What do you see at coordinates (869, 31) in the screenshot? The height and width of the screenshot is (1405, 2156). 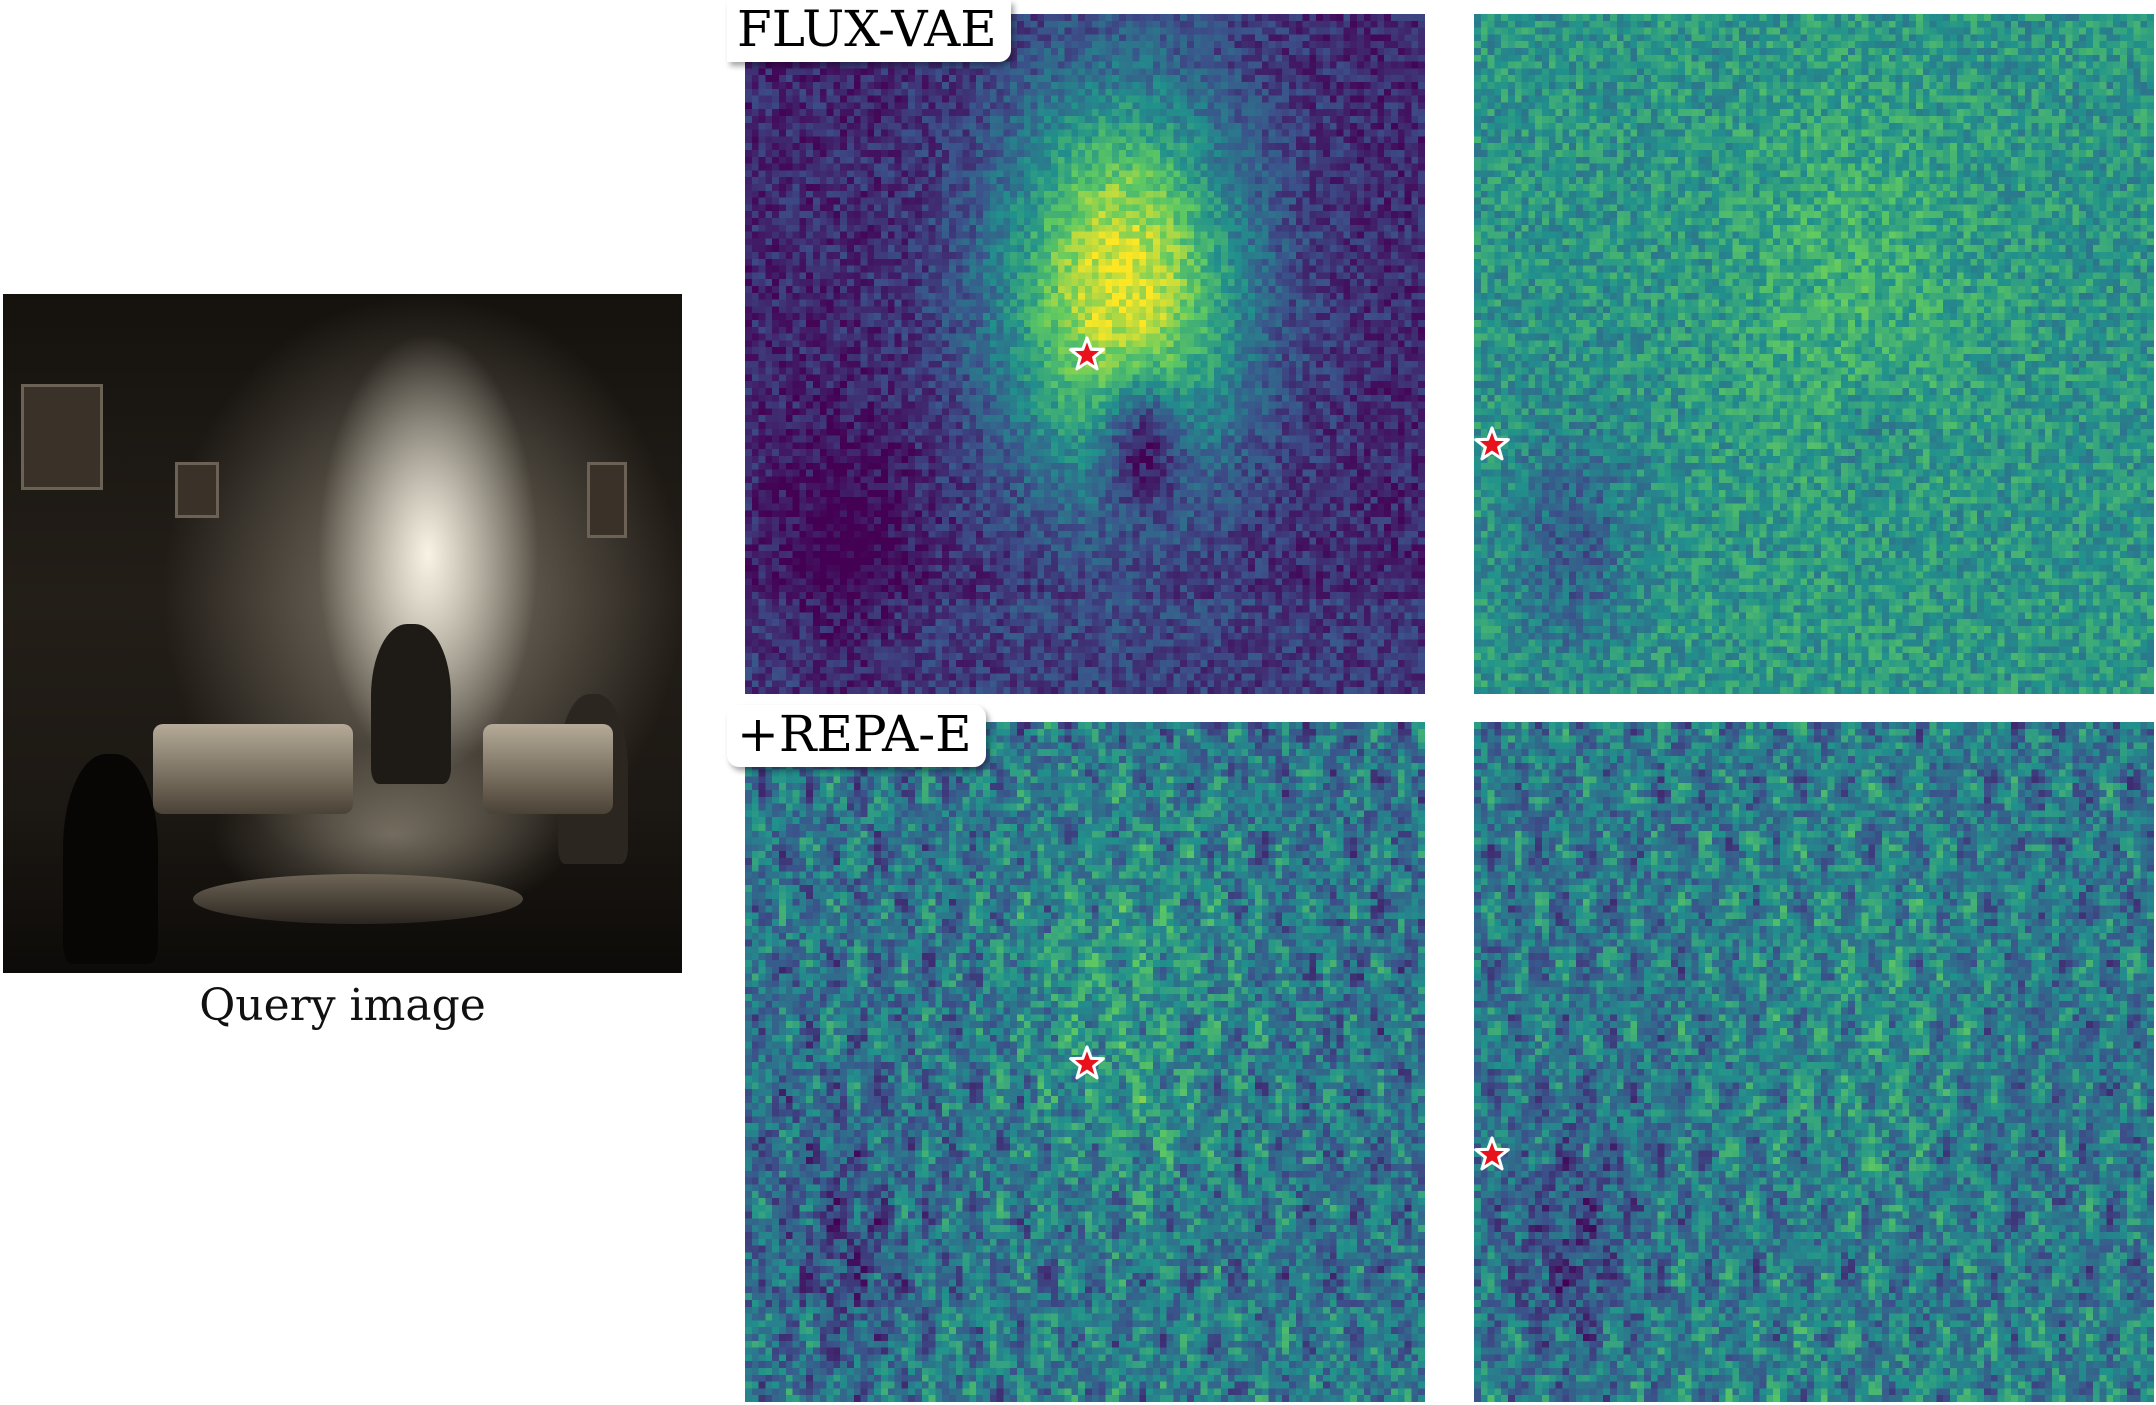 I see `row-label-flux-vae: FLUX-VAE` at bounding box center [869, 31].